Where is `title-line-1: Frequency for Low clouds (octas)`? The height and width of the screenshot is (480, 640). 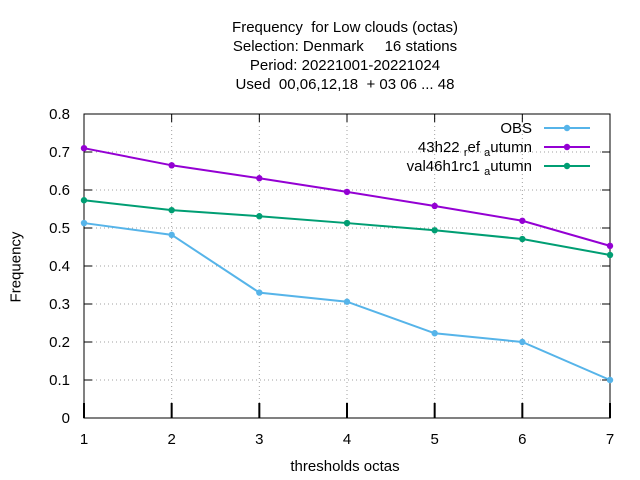
title-line-1: Frequency for Low clouds (octas) is located at coordinates (345, 27).